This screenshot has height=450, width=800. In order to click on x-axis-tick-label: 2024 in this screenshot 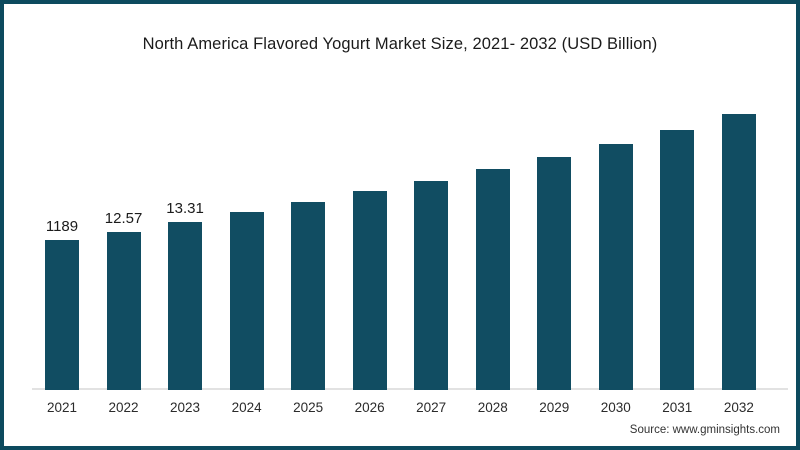, I will do `click(246, 407)`.